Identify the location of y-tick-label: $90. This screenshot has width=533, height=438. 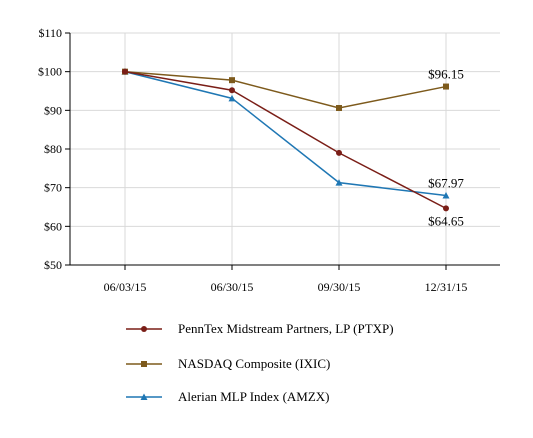
(53, 110).